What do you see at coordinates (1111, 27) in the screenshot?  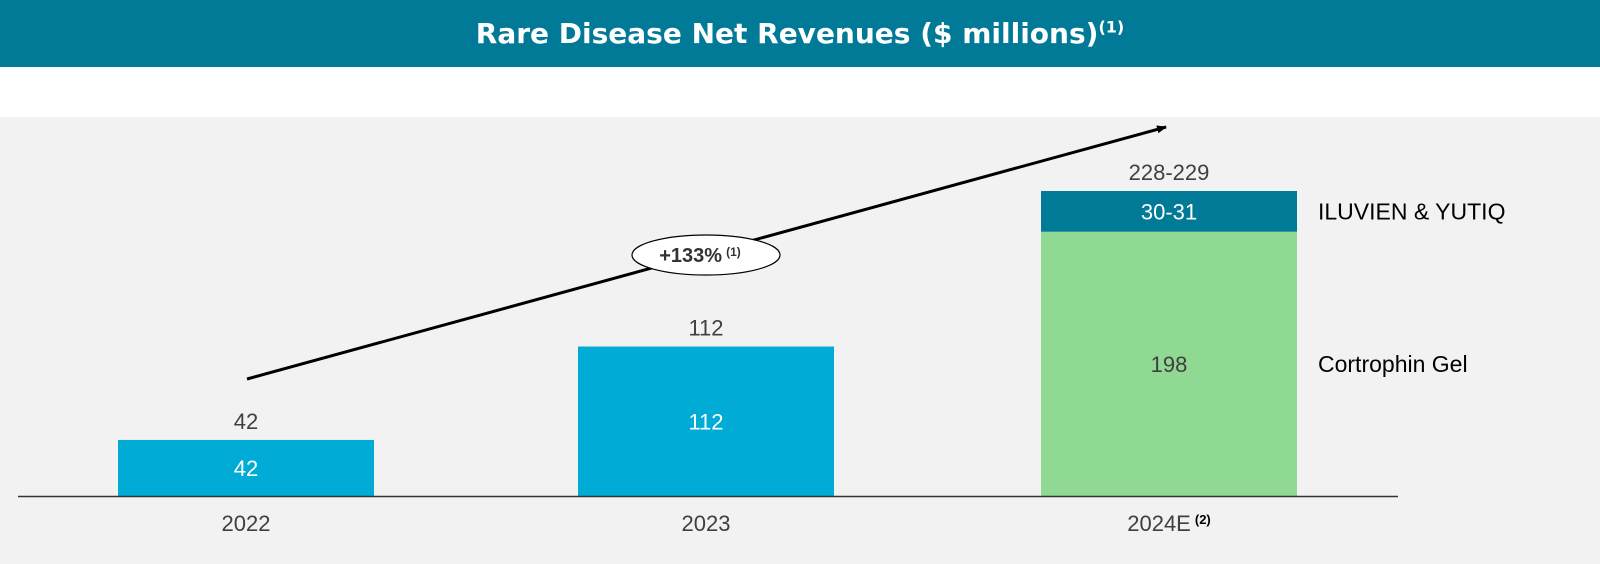 I see `title-footnote: (1)` at bounding box center [1111, 27].